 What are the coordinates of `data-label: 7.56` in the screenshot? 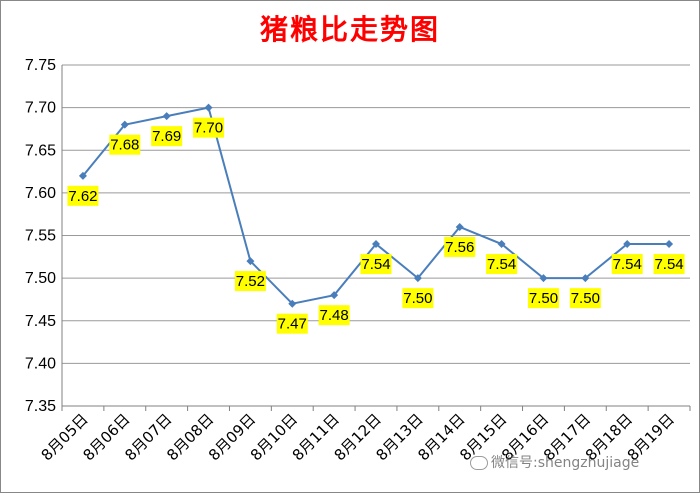 It's located at (459, 247).